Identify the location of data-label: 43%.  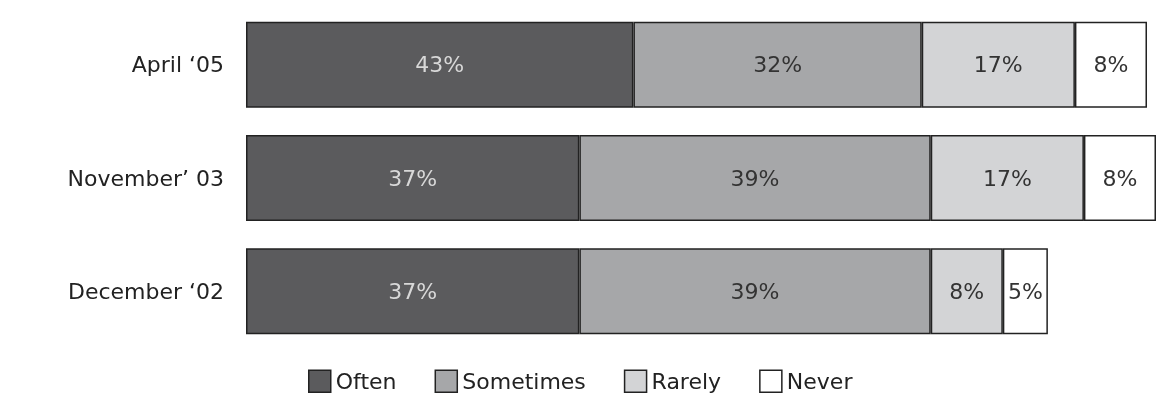
(440, 65).